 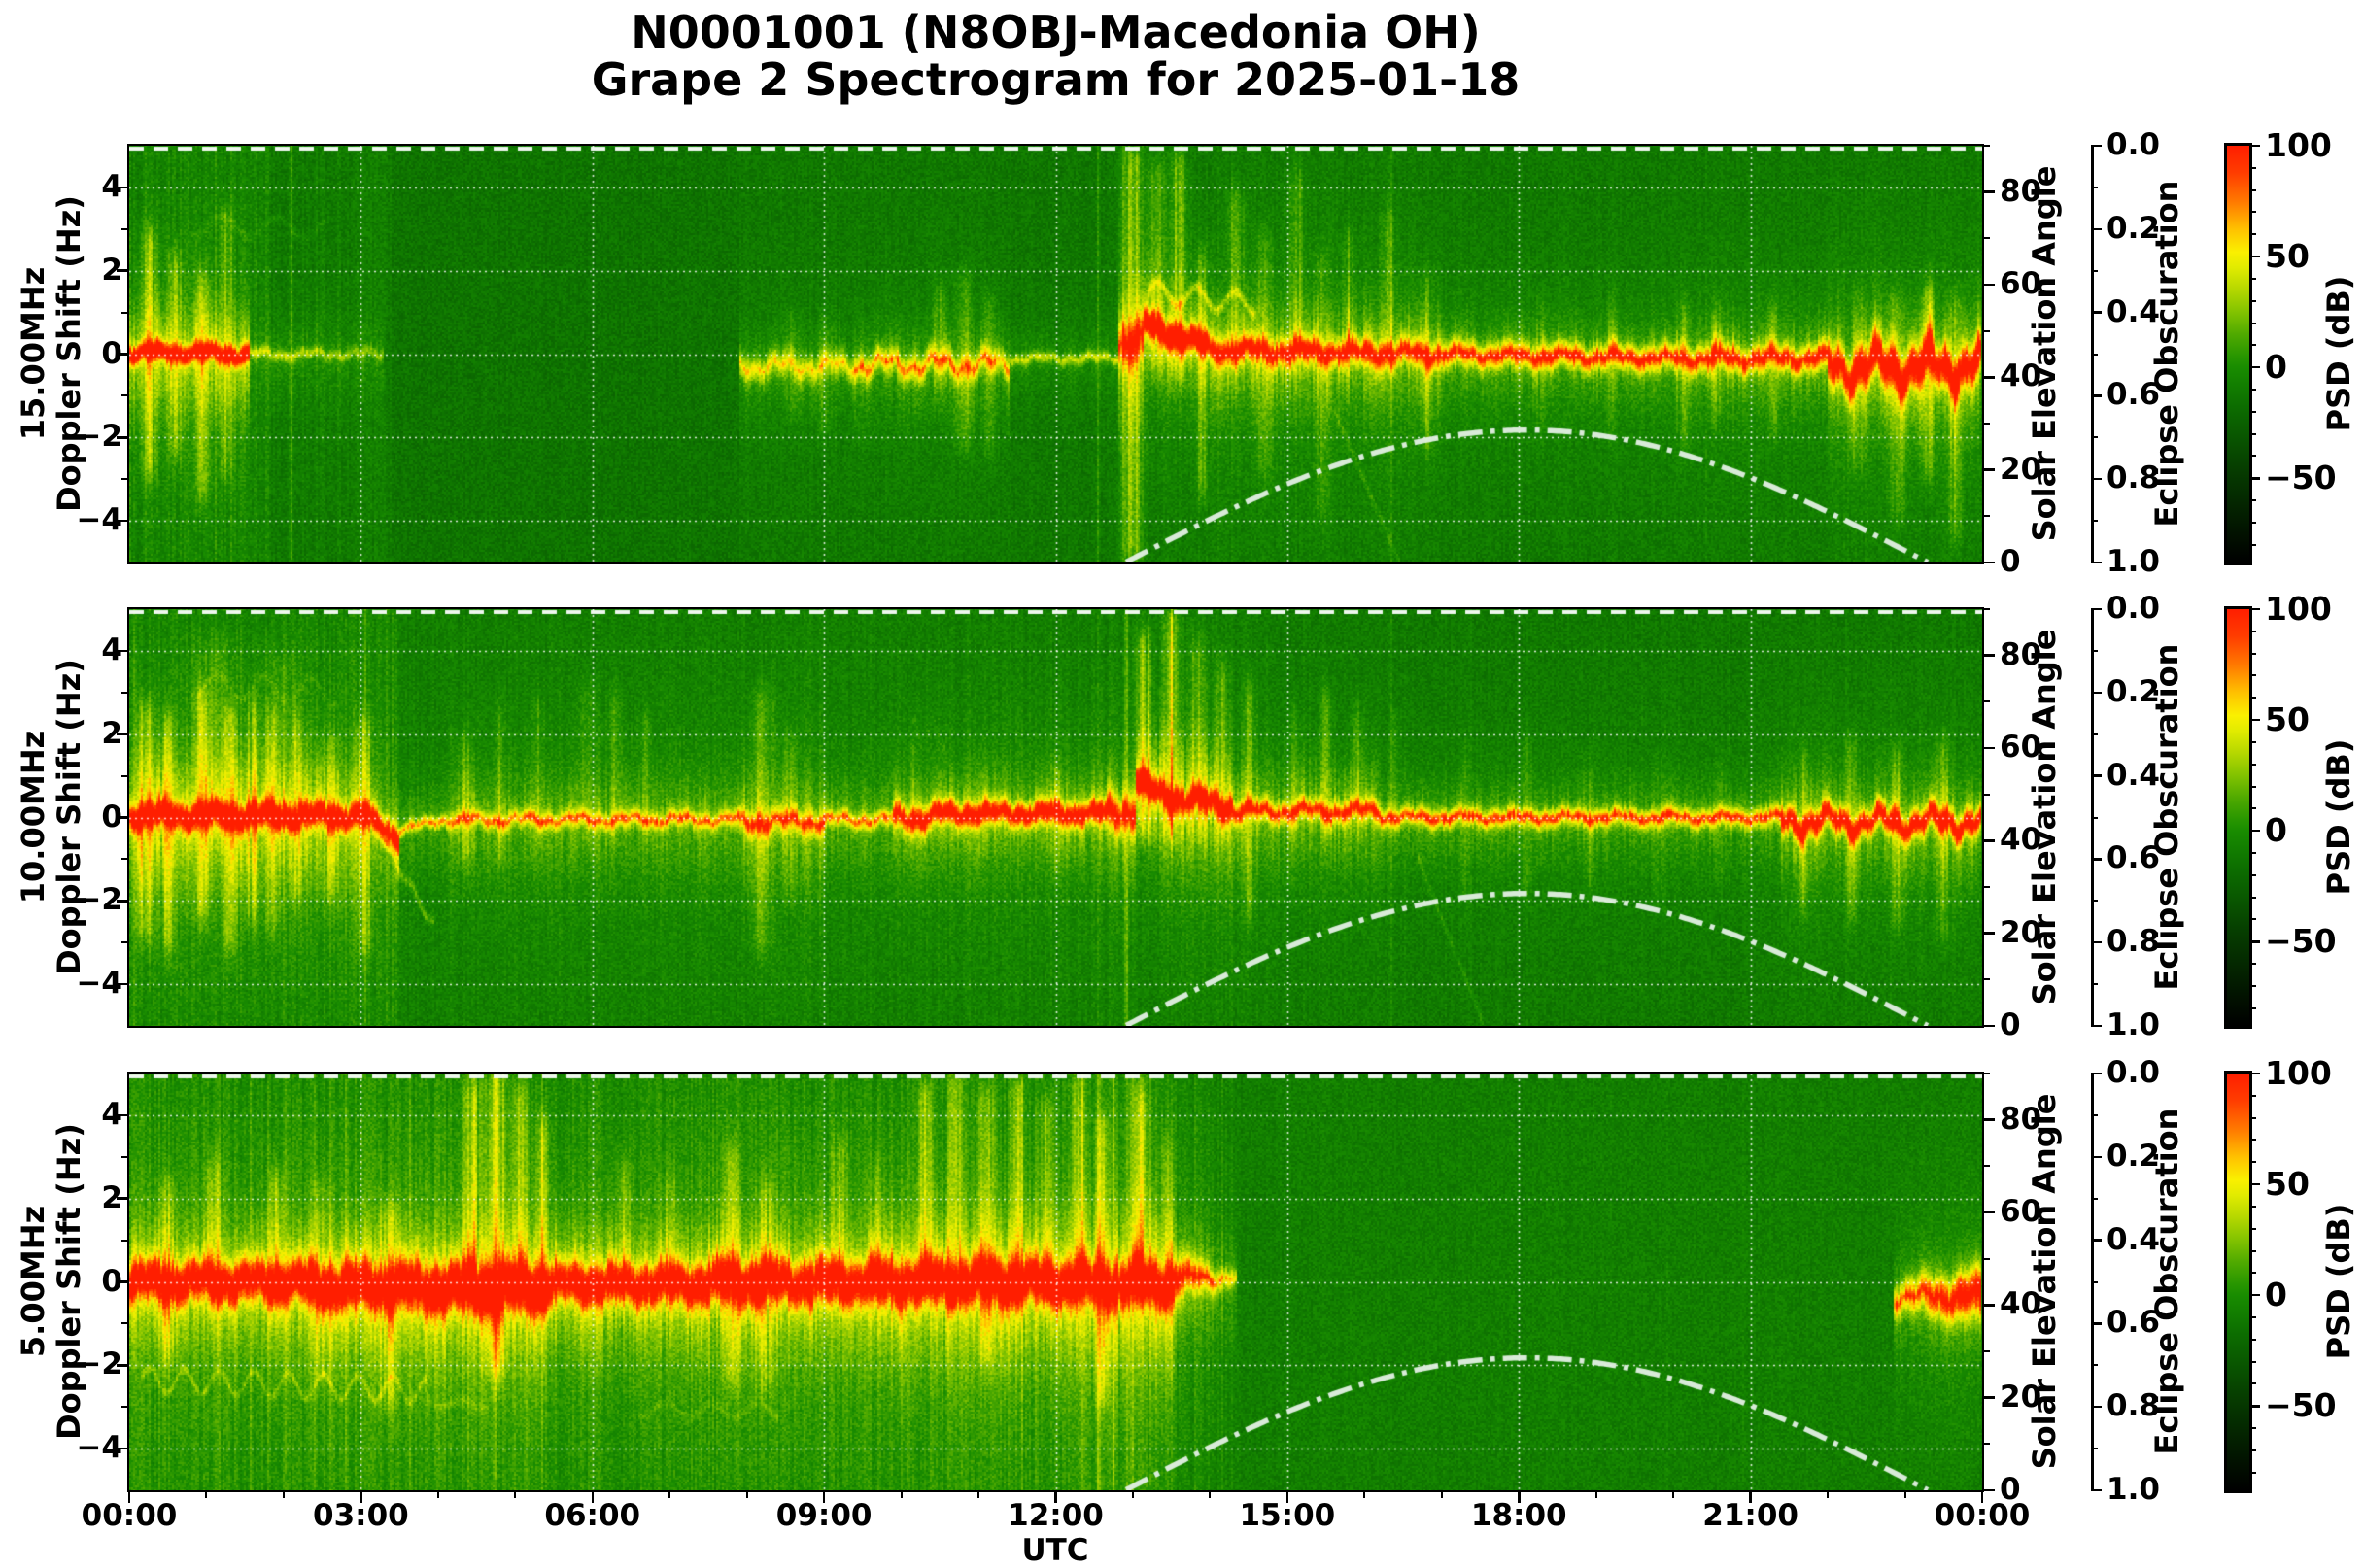 What do you see at coordinates (111, 353) in the screenshot?
I see `doppler-tick-label: 0` at bounding box center [111, 353].